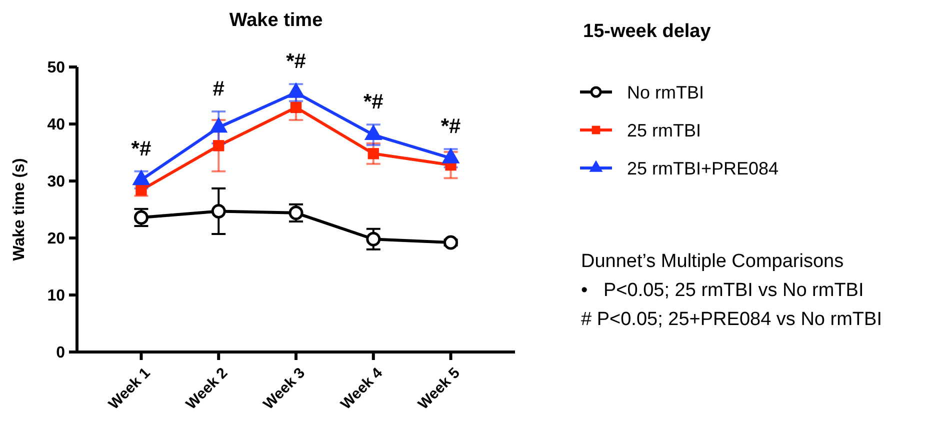 This screenshot has height=432, width=948. I want to click on y-tick-label: 10, so click(56, 296).